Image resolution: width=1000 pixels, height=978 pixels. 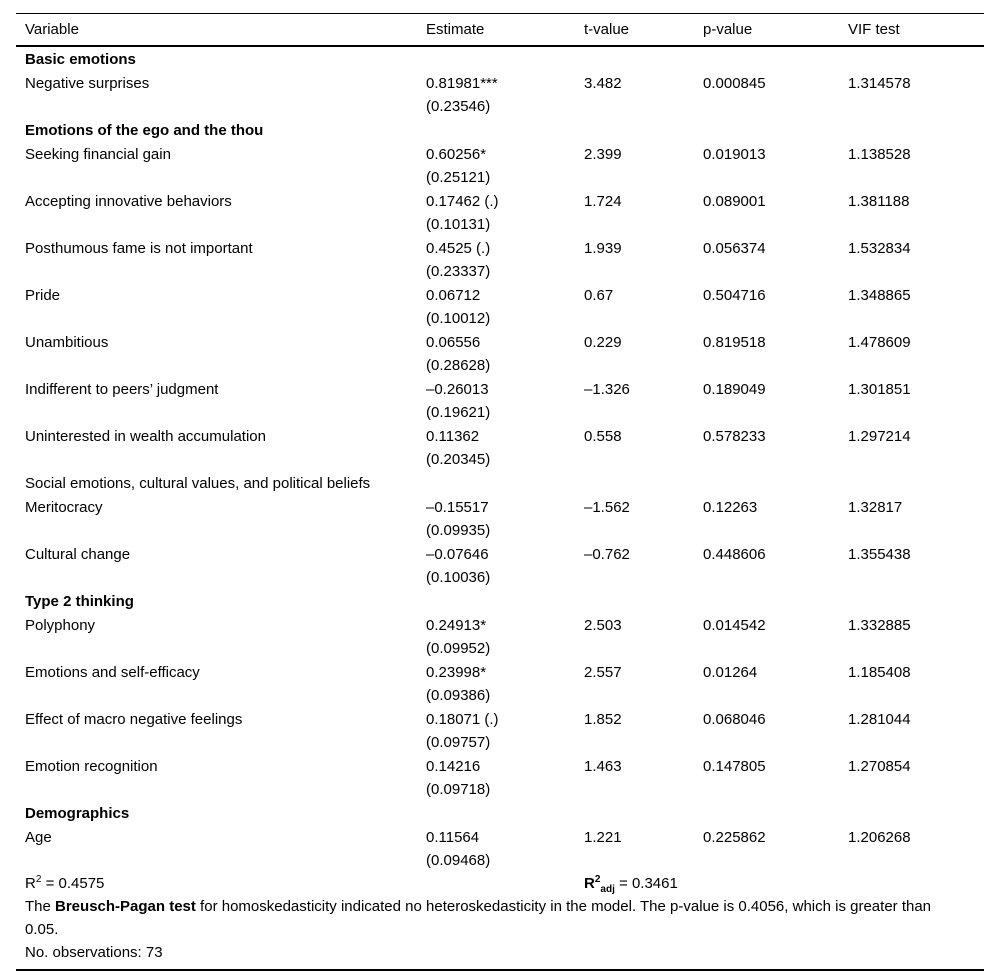 What do you see at coordinates (458, 271) in the screenshot?
I see `standard-error-value: (0.23337)` at bounding box center [458, 271].